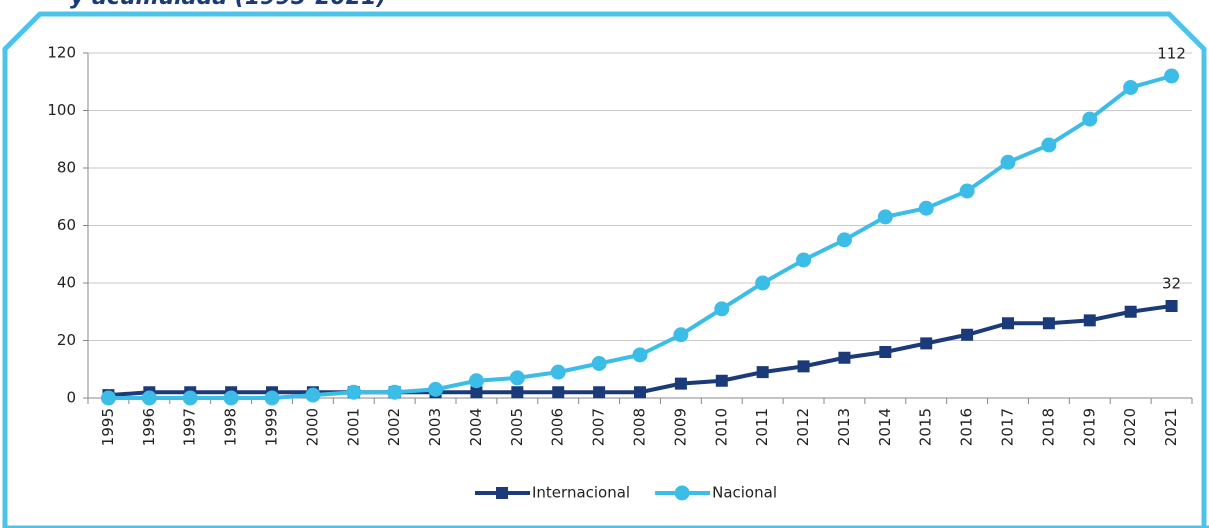 The image size is (1209, 528). Describe the element at coordinates (1008, 427) in the screenshot. I see `x-tick-label: 2017` at that location.